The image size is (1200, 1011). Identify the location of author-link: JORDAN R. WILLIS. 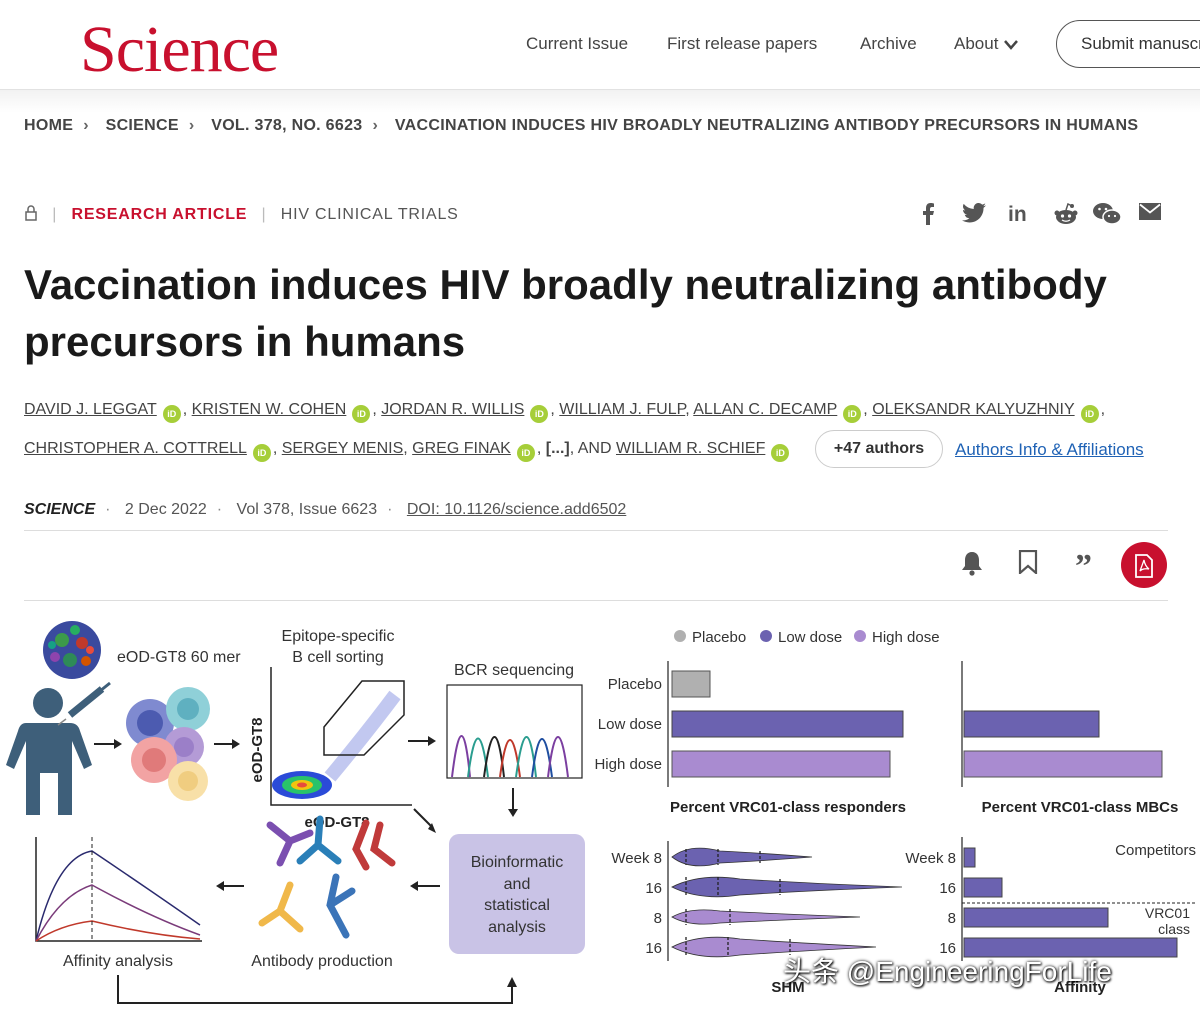
(453, 409).